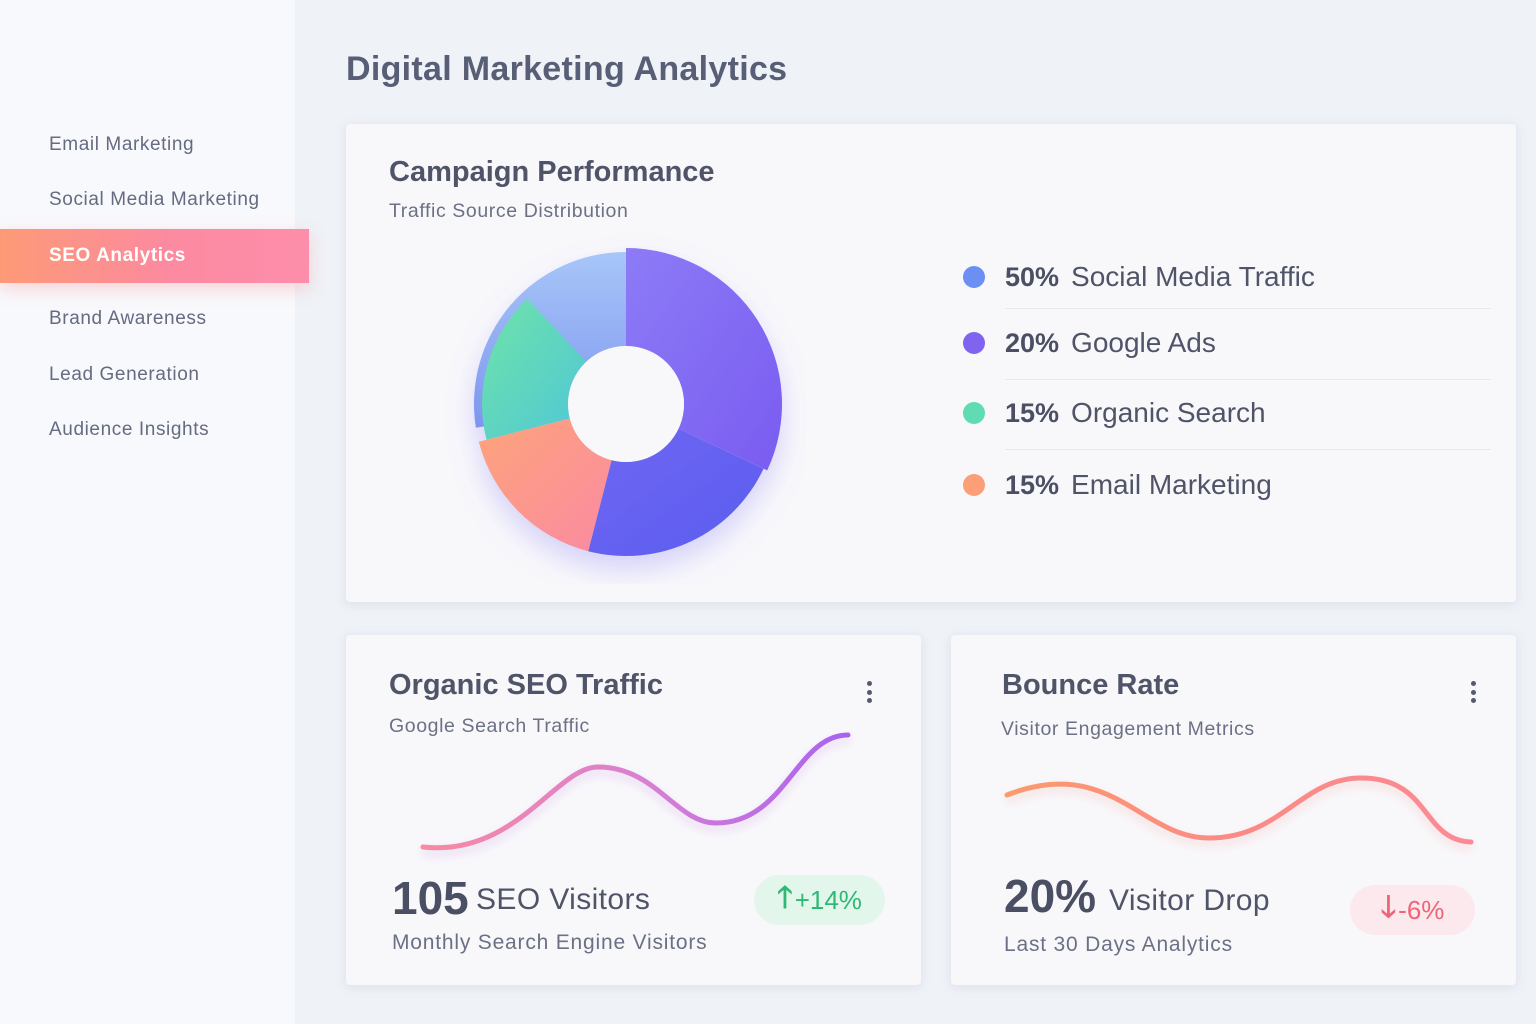  I want to click on sidebar-item-label: Social Media Marketing, so click(154, 199).